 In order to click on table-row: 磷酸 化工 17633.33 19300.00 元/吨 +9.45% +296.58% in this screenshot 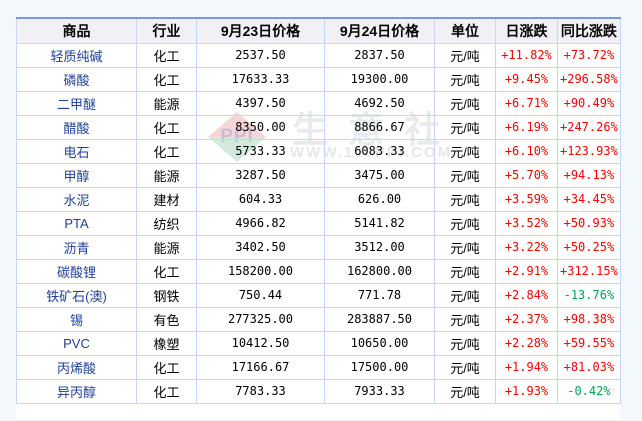, I will do `click(318, 79)`.